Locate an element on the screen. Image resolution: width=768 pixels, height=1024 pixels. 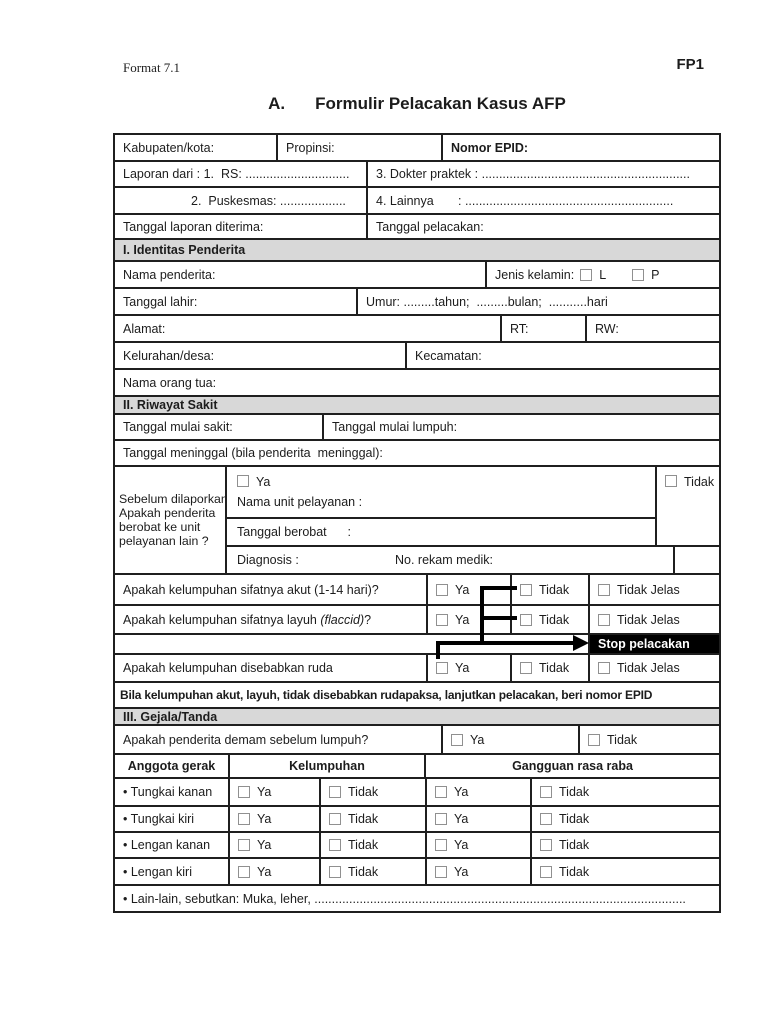
checkbox-berobat-ya-icon is located at coordinates (243, 481).